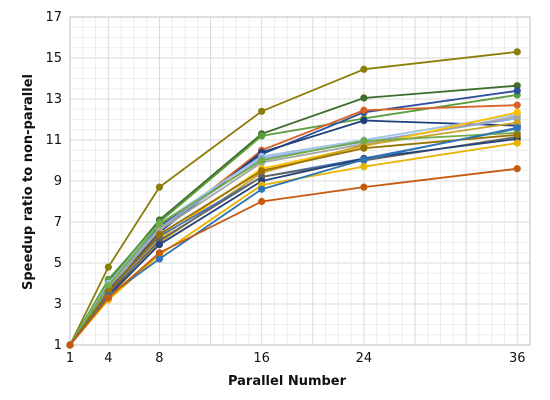 Image resolution: width=550 pixels, height=400 pixels. What do you see at coordinates (108, 358) in the screenshot?
I see `x-tick-label: 4` at bounding box center [108, 358].